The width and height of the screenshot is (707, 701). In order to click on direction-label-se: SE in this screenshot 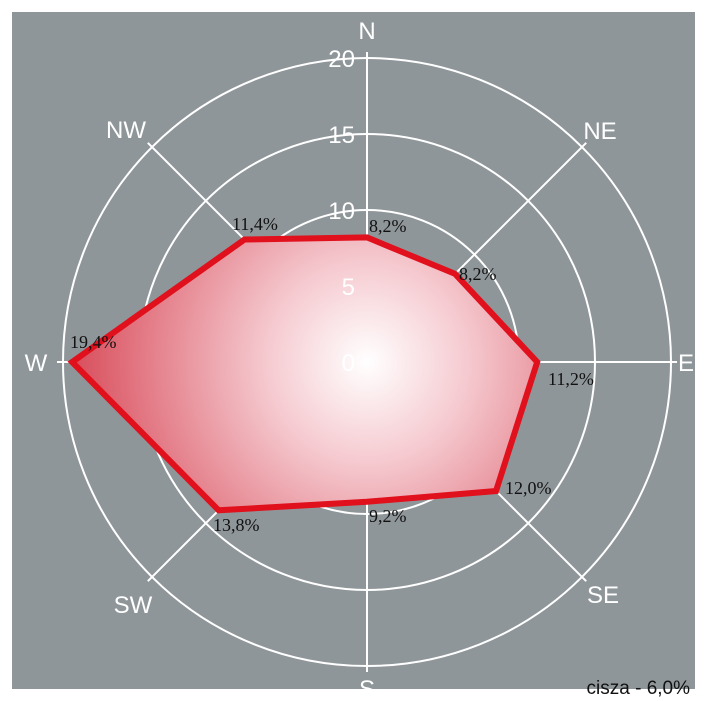, I will do `click(603, 595)`.